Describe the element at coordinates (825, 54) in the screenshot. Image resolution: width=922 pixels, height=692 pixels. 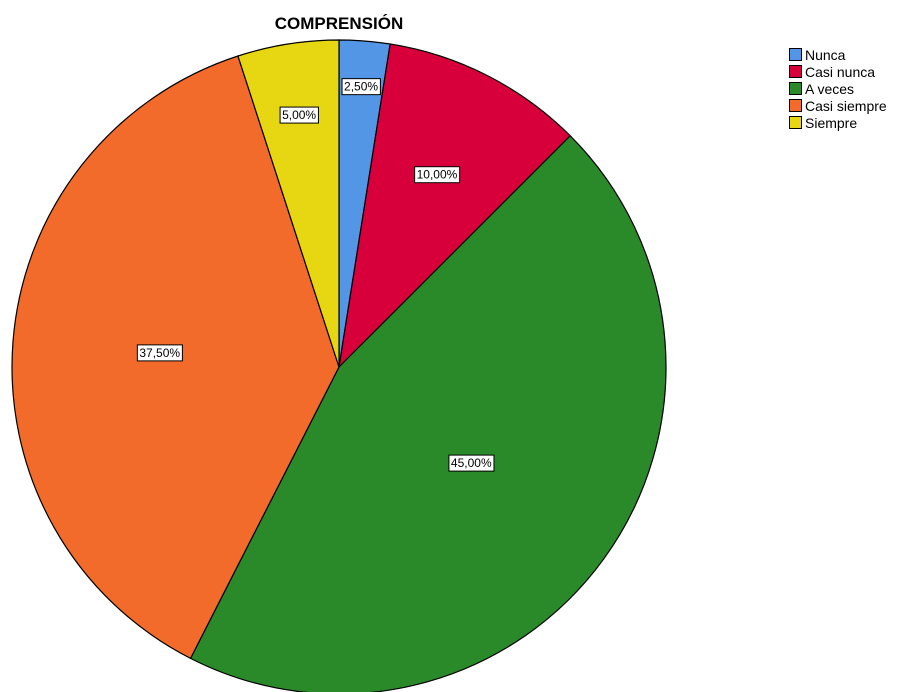
I see `legend-label: Nunca` at that location.